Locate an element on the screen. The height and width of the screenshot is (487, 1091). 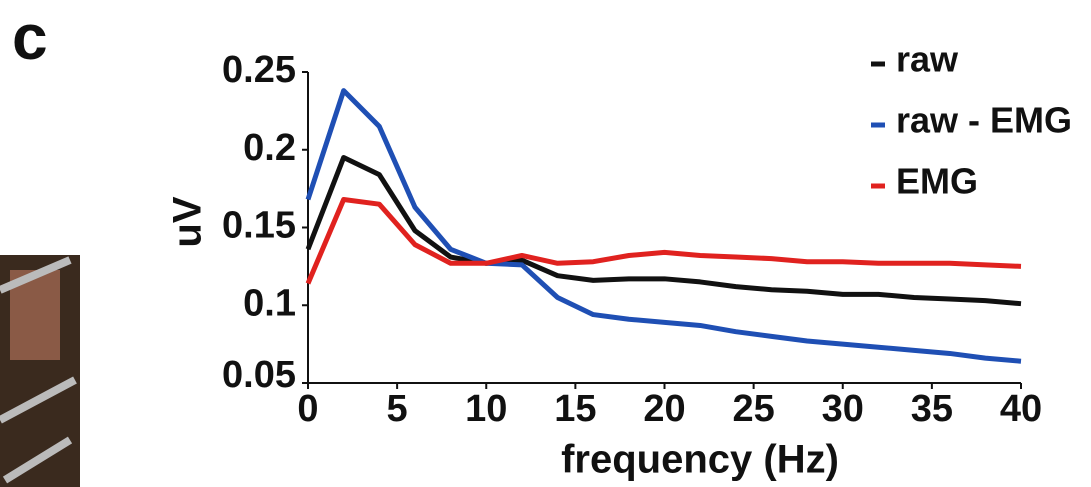
legend-label: raw is located at coordinates (927, 59).